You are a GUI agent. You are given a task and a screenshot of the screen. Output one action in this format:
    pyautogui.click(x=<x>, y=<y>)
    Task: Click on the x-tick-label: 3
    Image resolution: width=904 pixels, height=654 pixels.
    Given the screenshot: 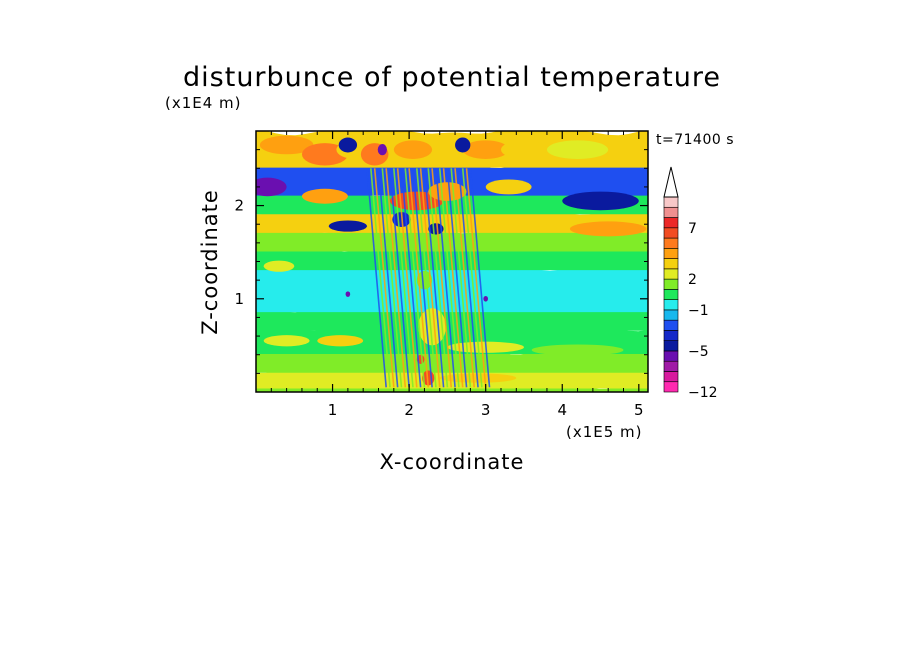 What is the action you would take?
    pyautogui.click(x=486, y=410)
    